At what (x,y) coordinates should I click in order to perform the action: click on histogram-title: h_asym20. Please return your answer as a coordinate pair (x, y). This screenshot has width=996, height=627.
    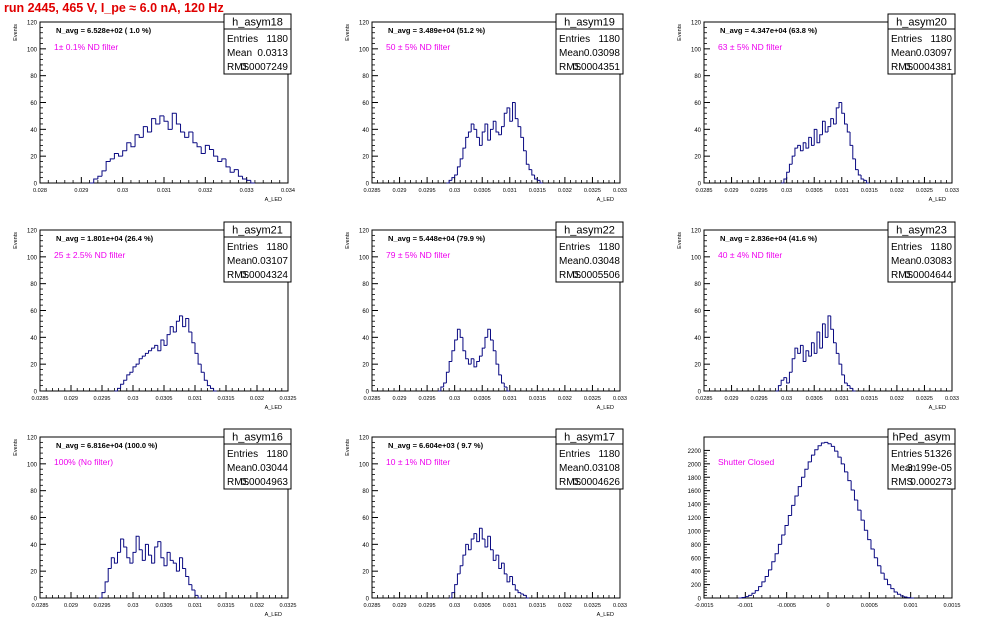
    Looking at the image, I should click on (921, 23).